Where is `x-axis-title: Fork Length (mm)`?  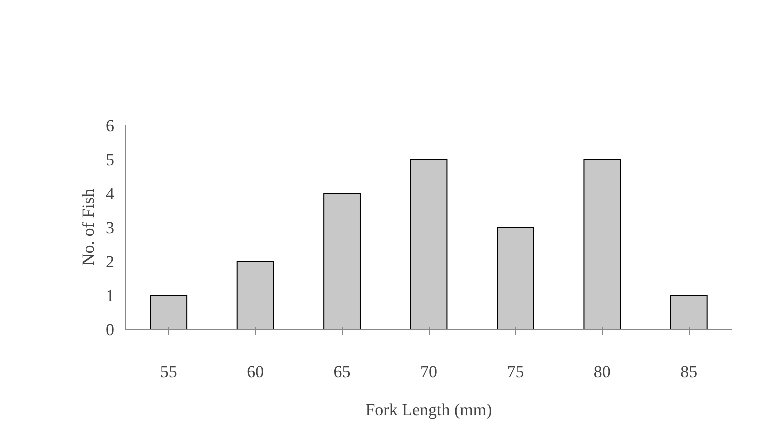
x-axis-title: Fork Length (mm) is located at coordinates (429, 410).